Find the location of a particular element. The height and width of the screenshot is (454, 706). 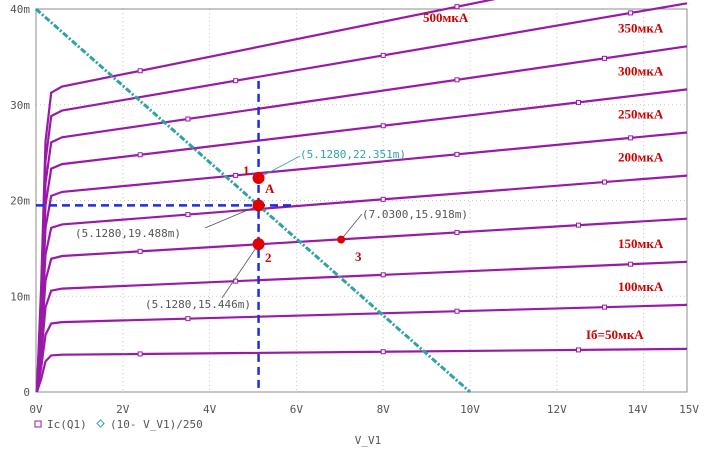

y-tick-label-0: 0 is located at coordinates (26, 392).